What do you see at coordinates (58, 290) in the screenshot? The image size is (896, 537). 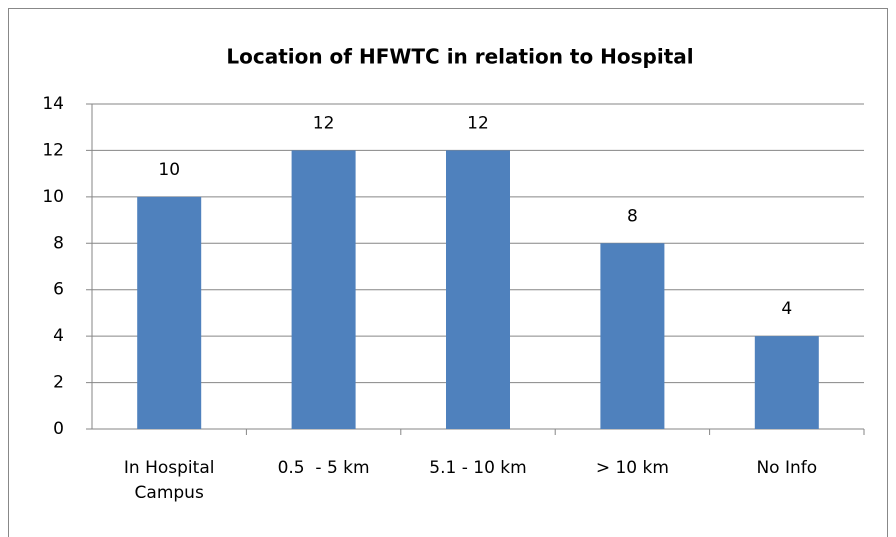 I see `y-tick-label: 6` at bounding box center [58, 290].